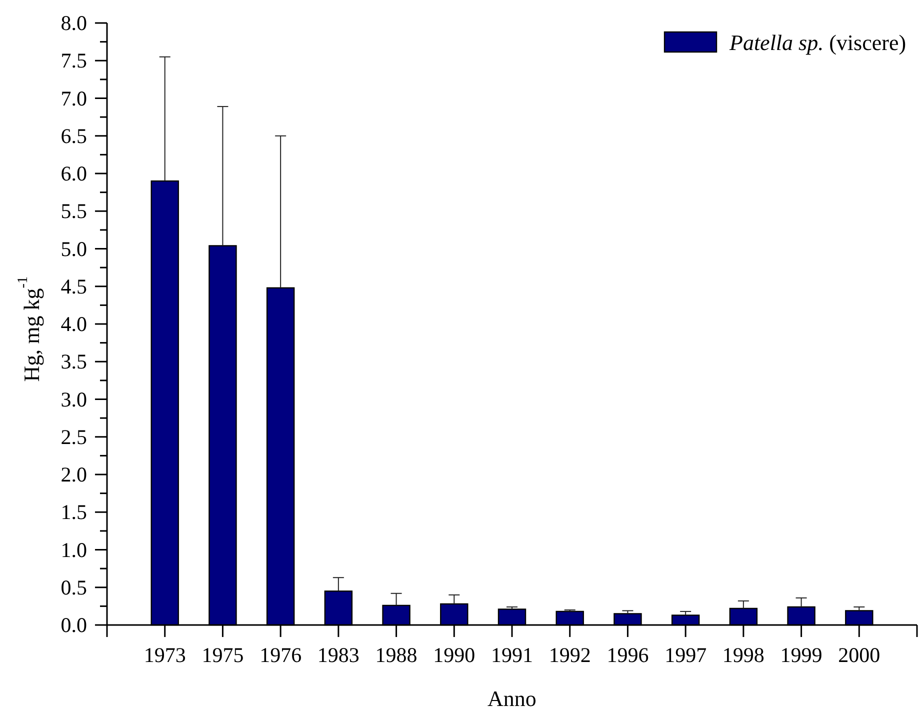 This screenshot has width=919, height=713. Describe the element at coordinates (73, 324) in the screenshot. I see `y-tick-label: 4.0` at that location.